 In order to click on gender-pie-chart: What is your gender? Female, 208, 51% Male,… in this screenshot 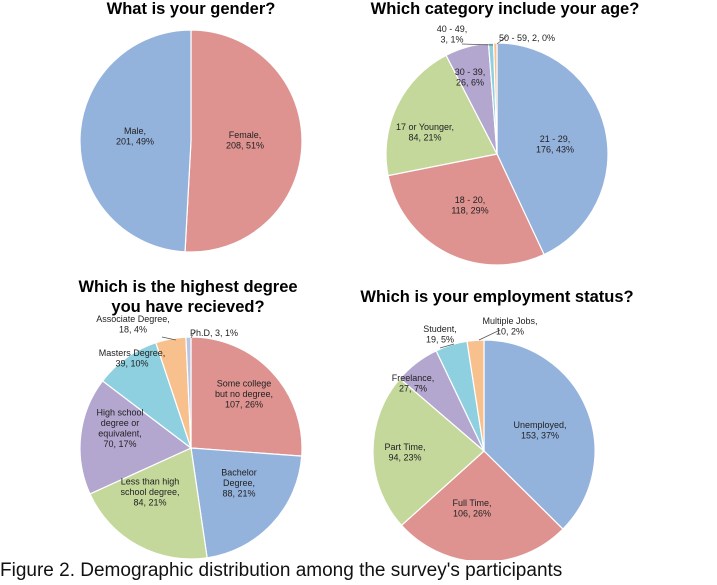, I will do `click(191, 126)`.